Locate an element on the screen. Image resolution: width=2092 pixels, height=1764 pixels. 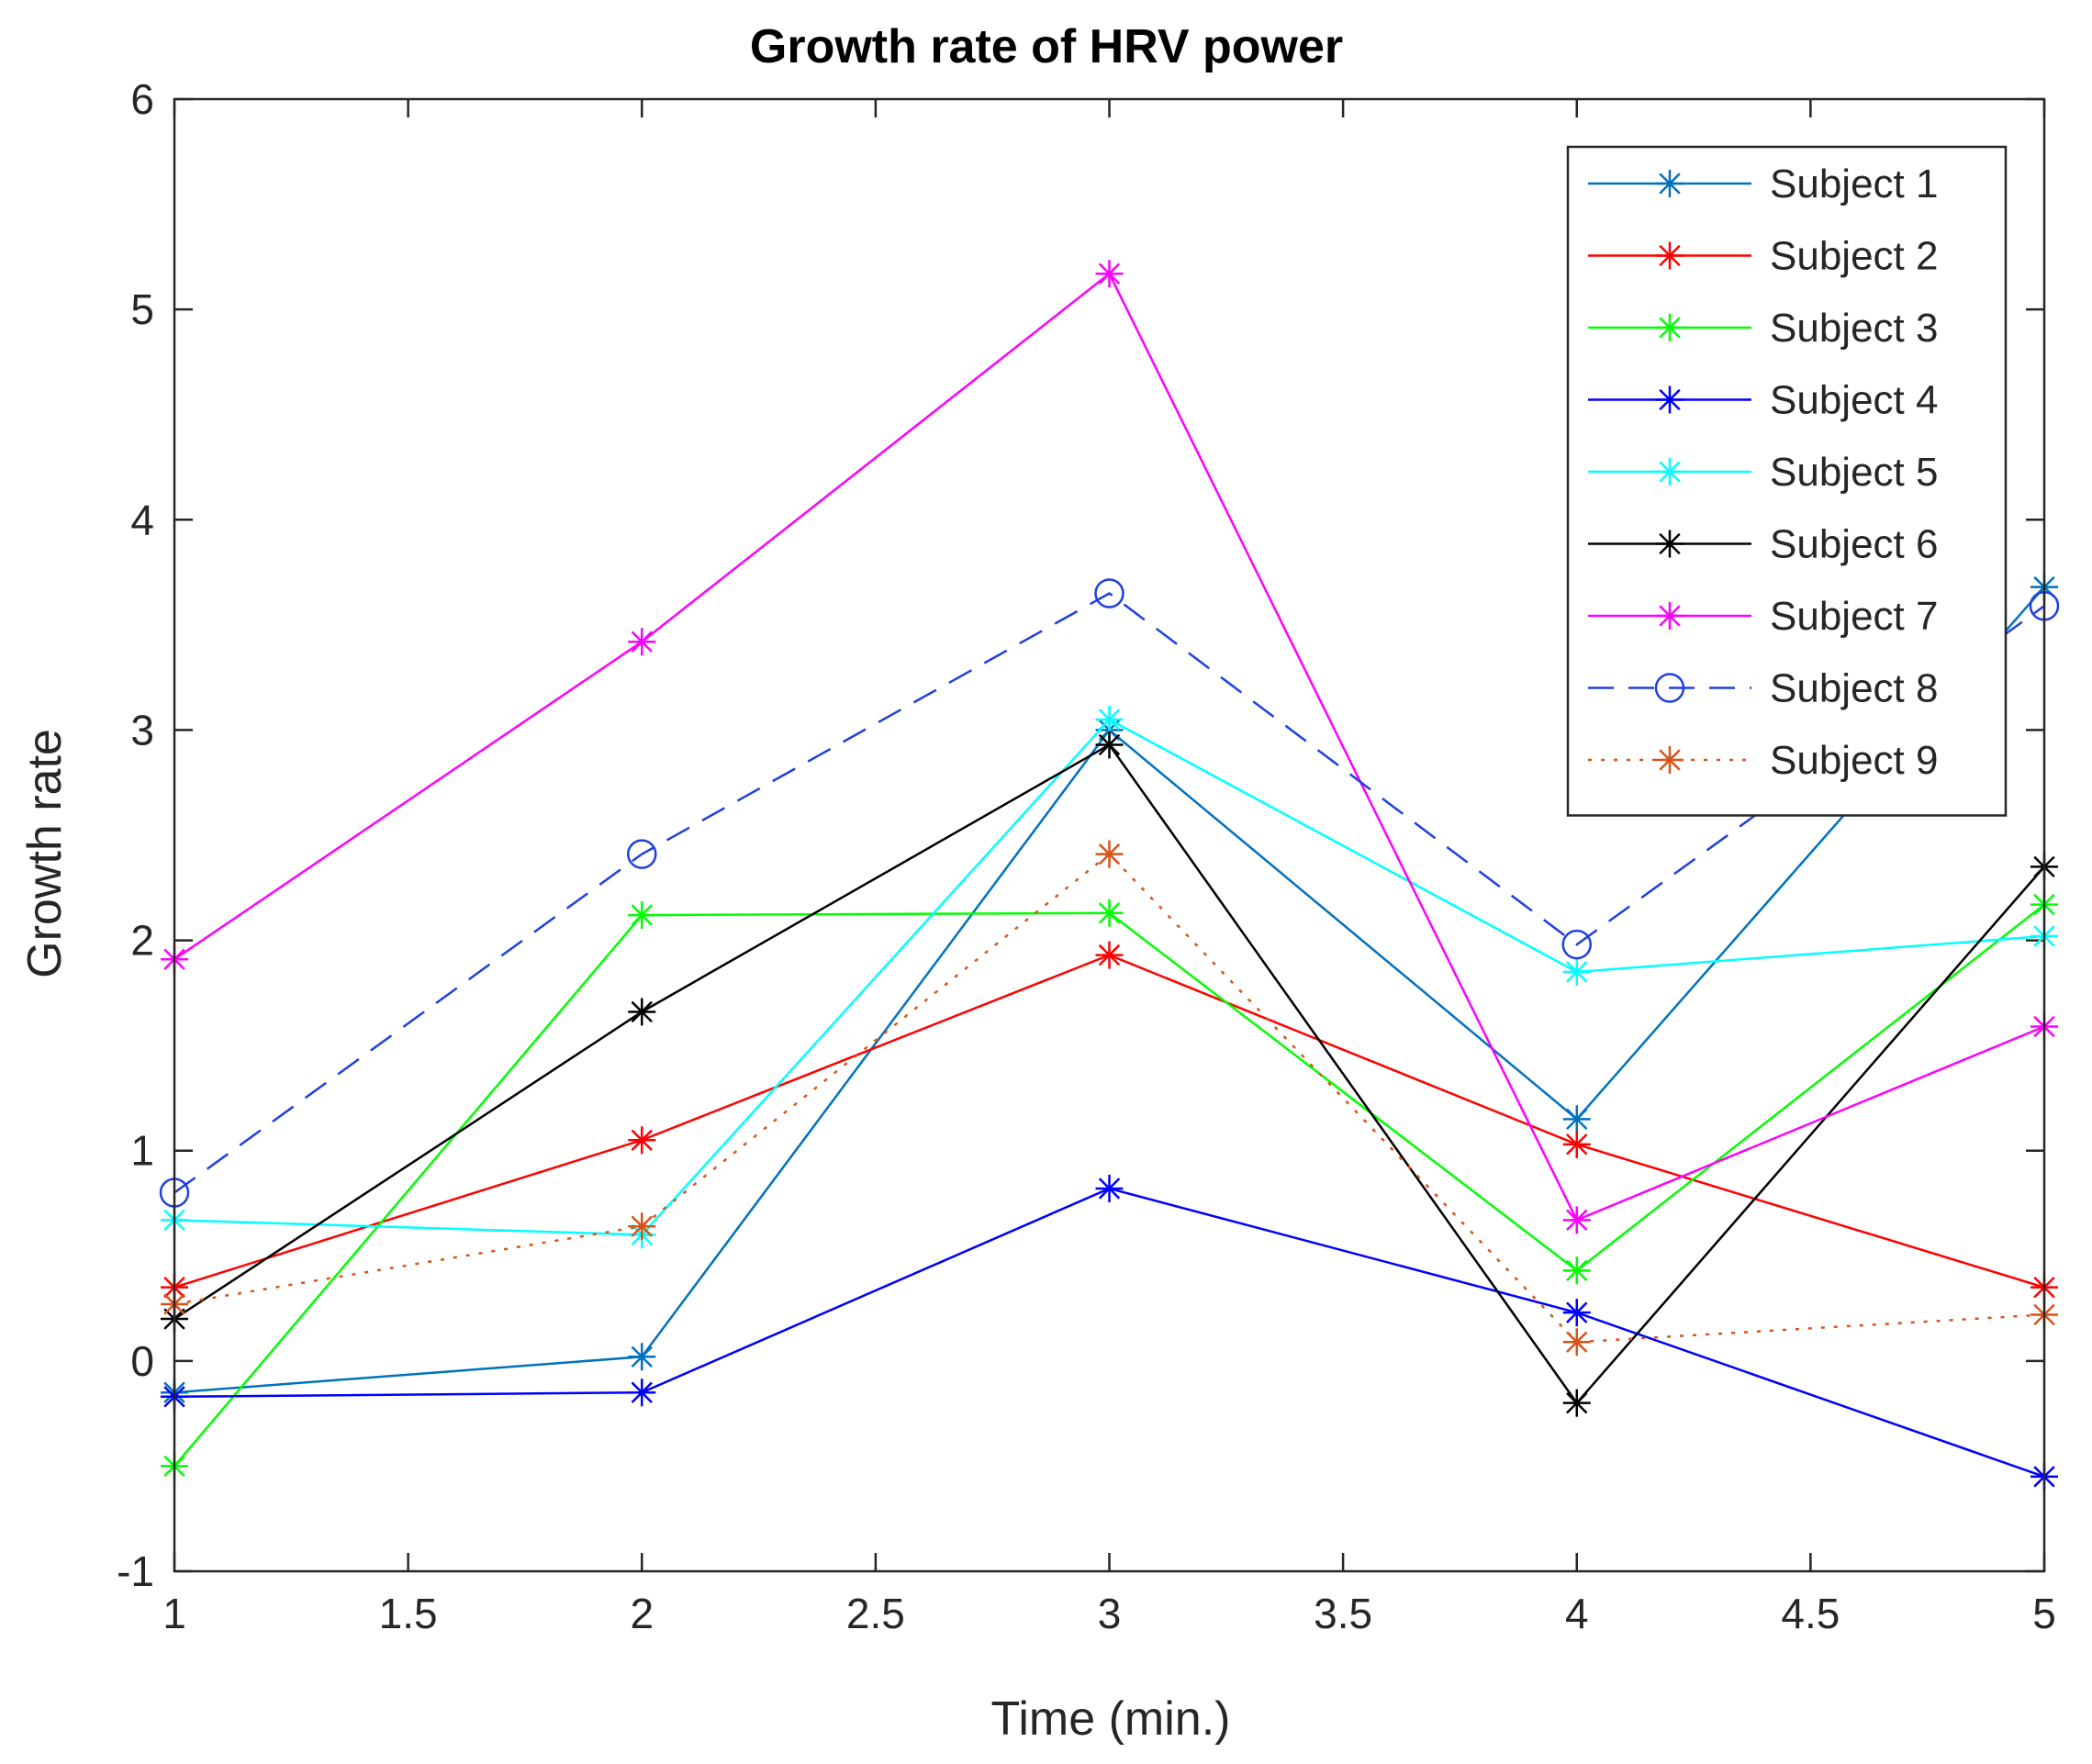
legend-label: Subject 3 is located at coordinates (1854, 328).